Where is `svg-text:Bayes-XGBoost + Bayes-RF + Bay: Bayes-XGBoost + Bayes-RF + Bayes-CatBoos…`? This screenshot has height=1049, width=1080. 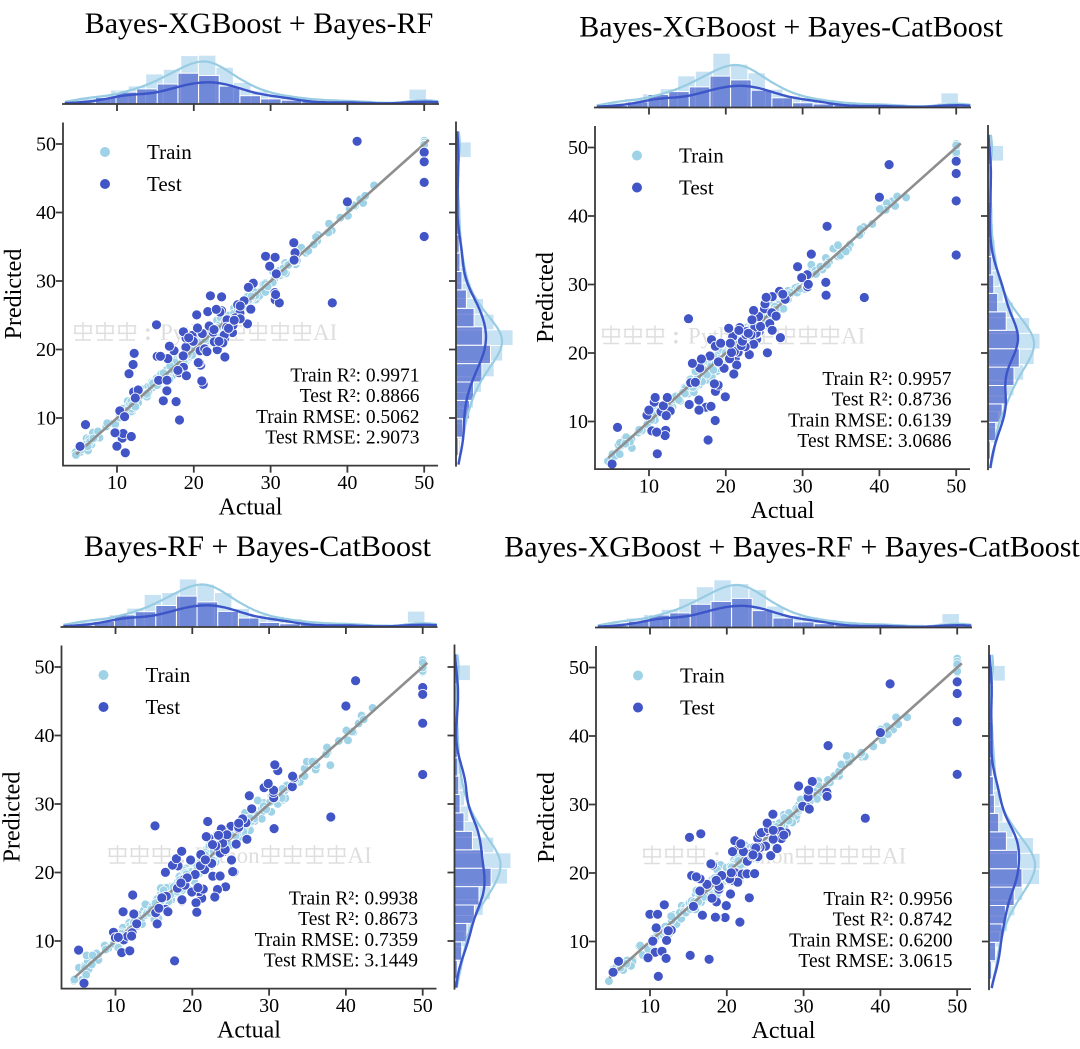 svg-text:Bayes-XGBoost + Bayes-RF + Bay: Bayes-XGBoost + Bayes-RF + Bayes-CatBoos… is located at coordinates (792, 547).